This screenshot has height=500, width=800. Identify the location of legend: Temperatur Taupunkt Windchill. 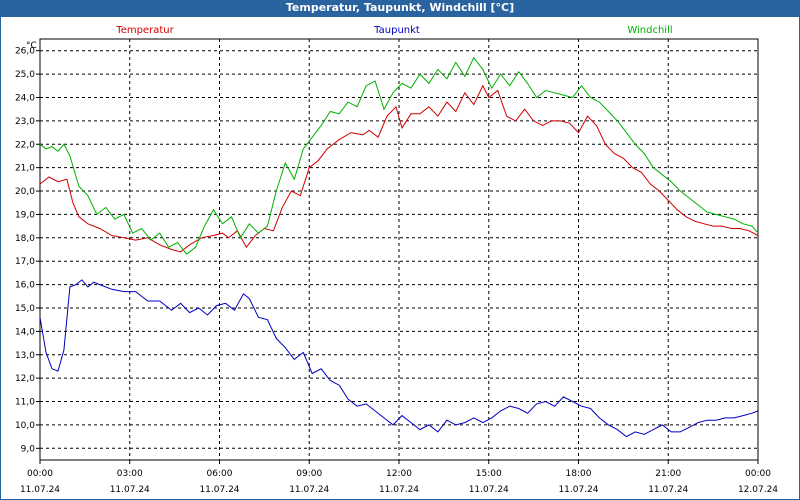
(393, 30).